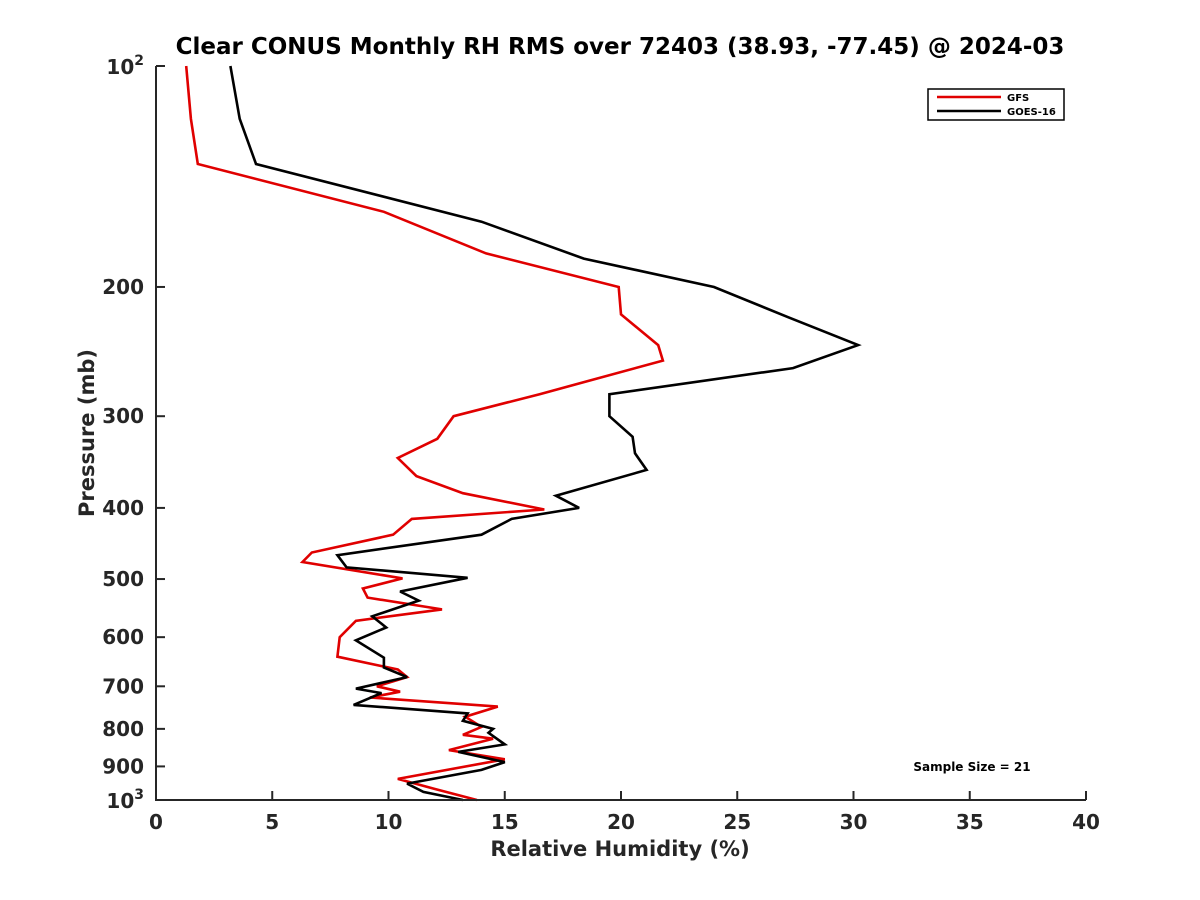 This screenshot has height=900, width=1200. What do you see at coordinates (123, 287) in the screenshot?
I see `y-tick-label: 200` at bounding box center [123, 287].